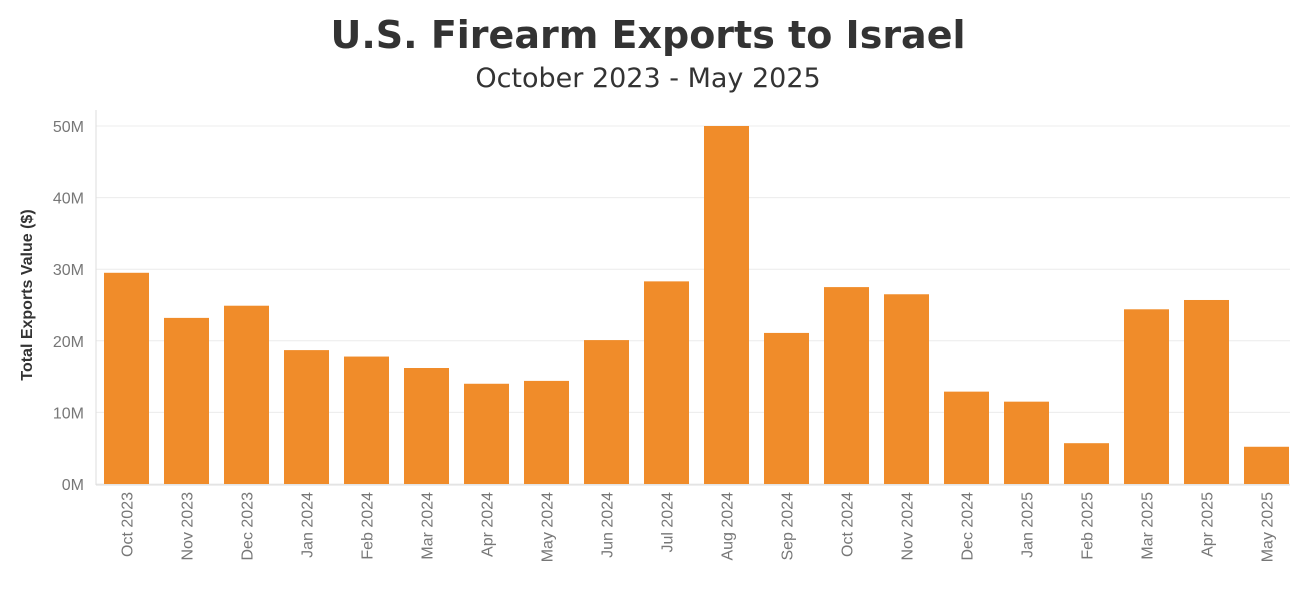 This screenshot has height=590, width=1296. Describe the element at coordinates (308, 525) in the screenshot. I see `x-tick-label: Jan 2024` at that location.